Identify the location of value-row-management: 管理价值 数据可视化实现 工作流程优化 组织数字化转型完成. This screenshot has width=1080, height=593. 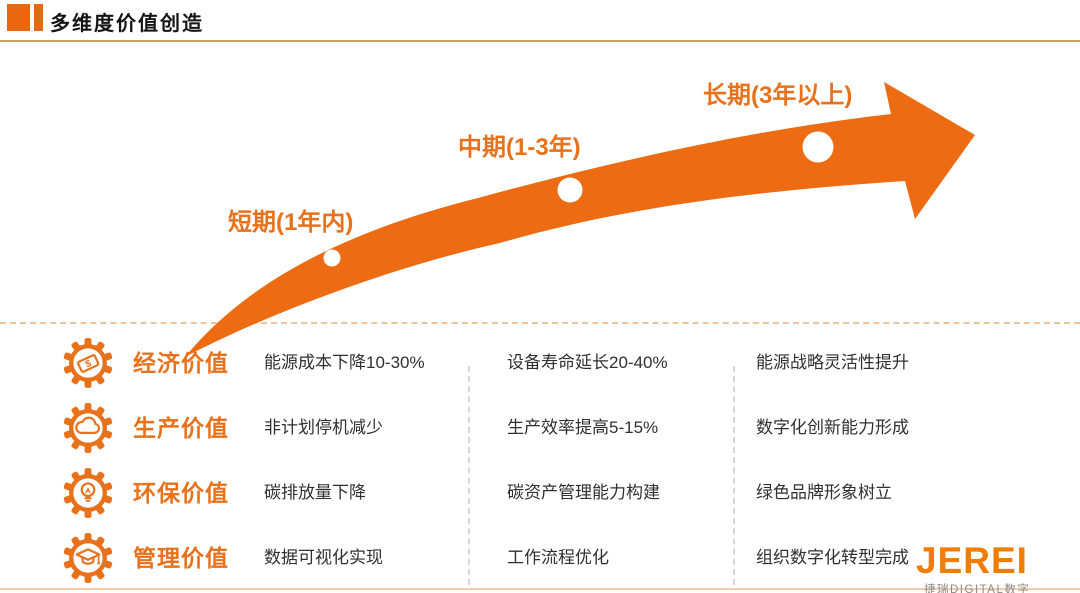
(540, 558).